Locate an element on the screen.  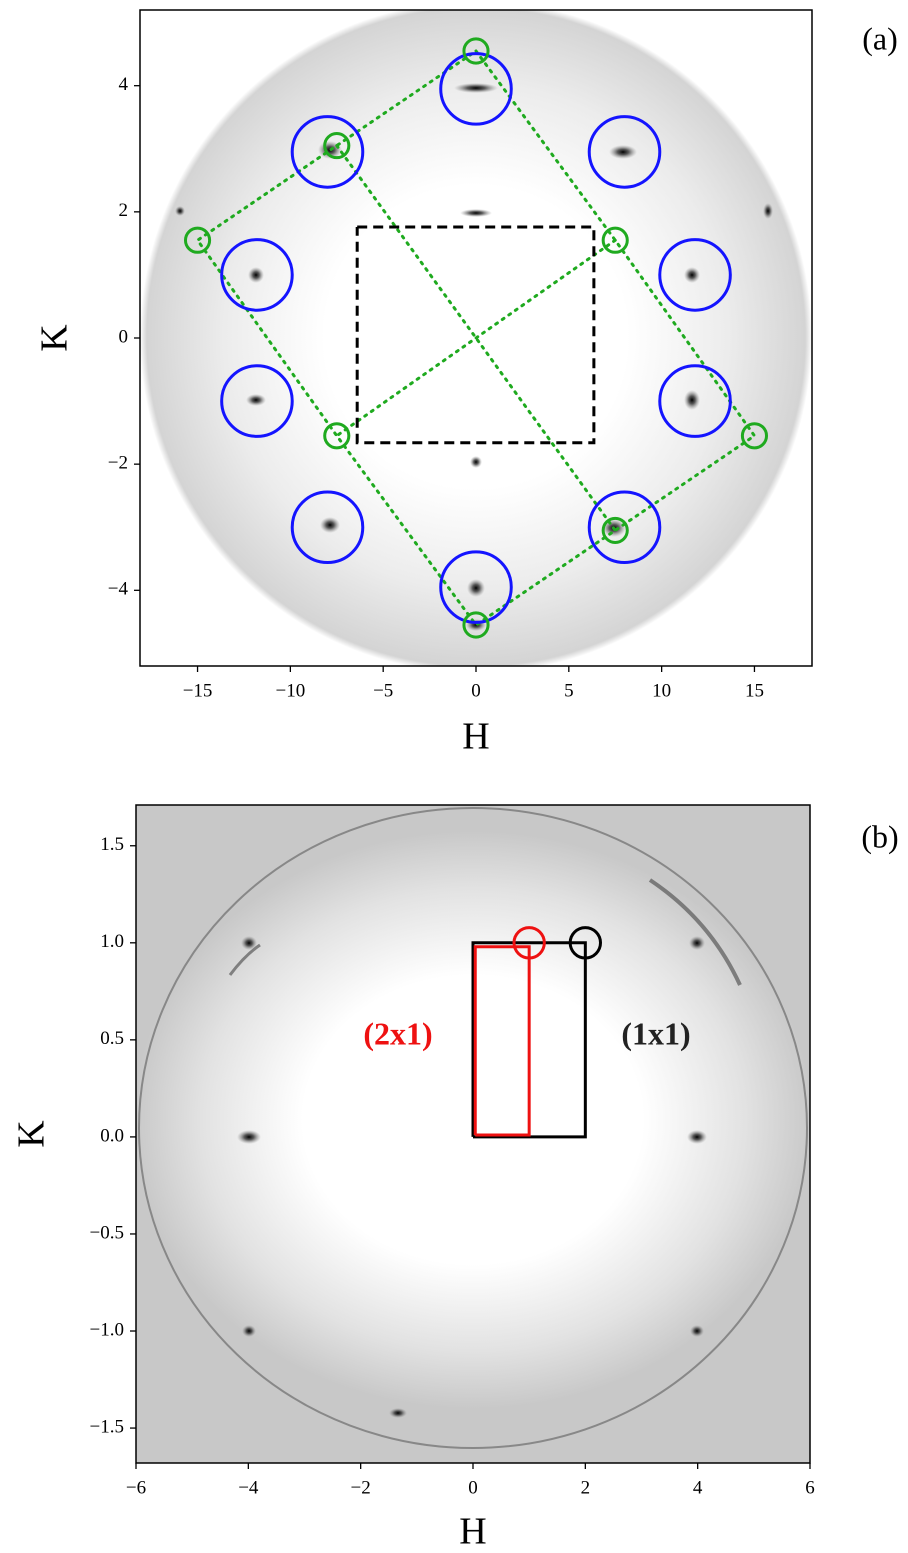
x-tick-label: 2 is located at coordinates (586, 1487).